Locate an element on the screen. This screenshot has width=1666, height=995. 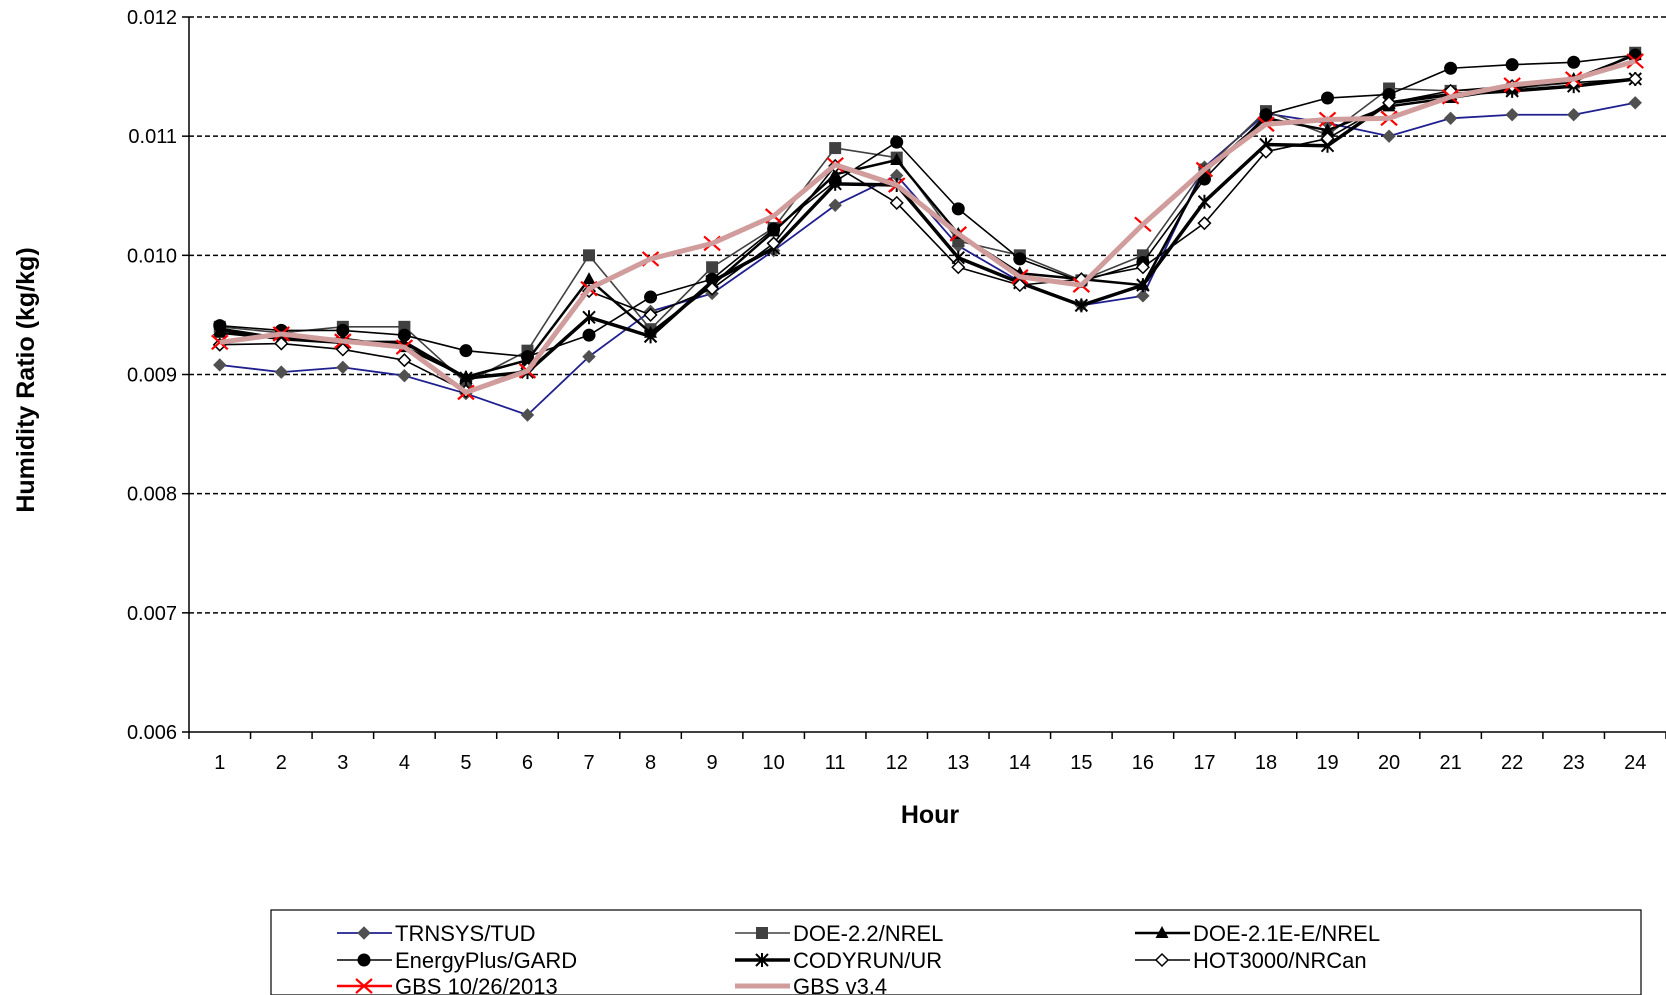
legend-label: TRNSYS/TUD is located at coordinates (465, 933).